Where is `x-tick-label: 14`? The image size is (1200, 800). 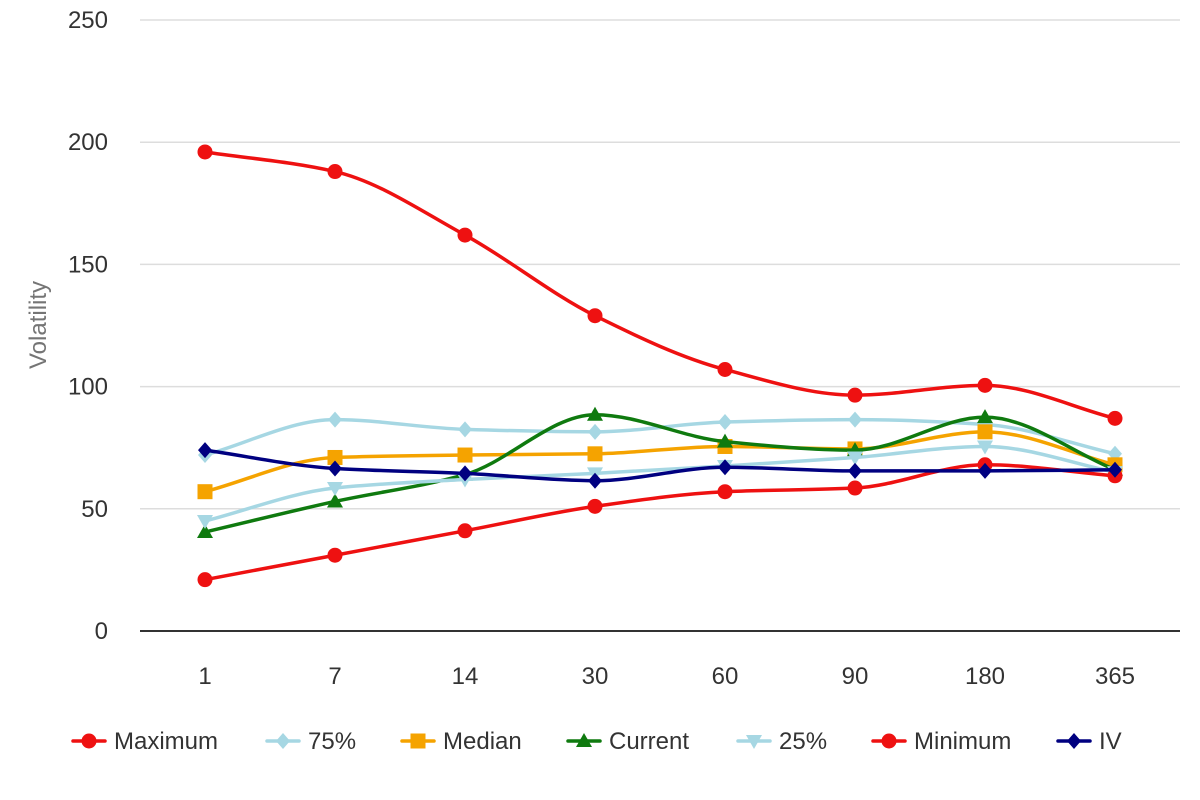 x-tick-label: 14 is located at coordinates (465, 676).